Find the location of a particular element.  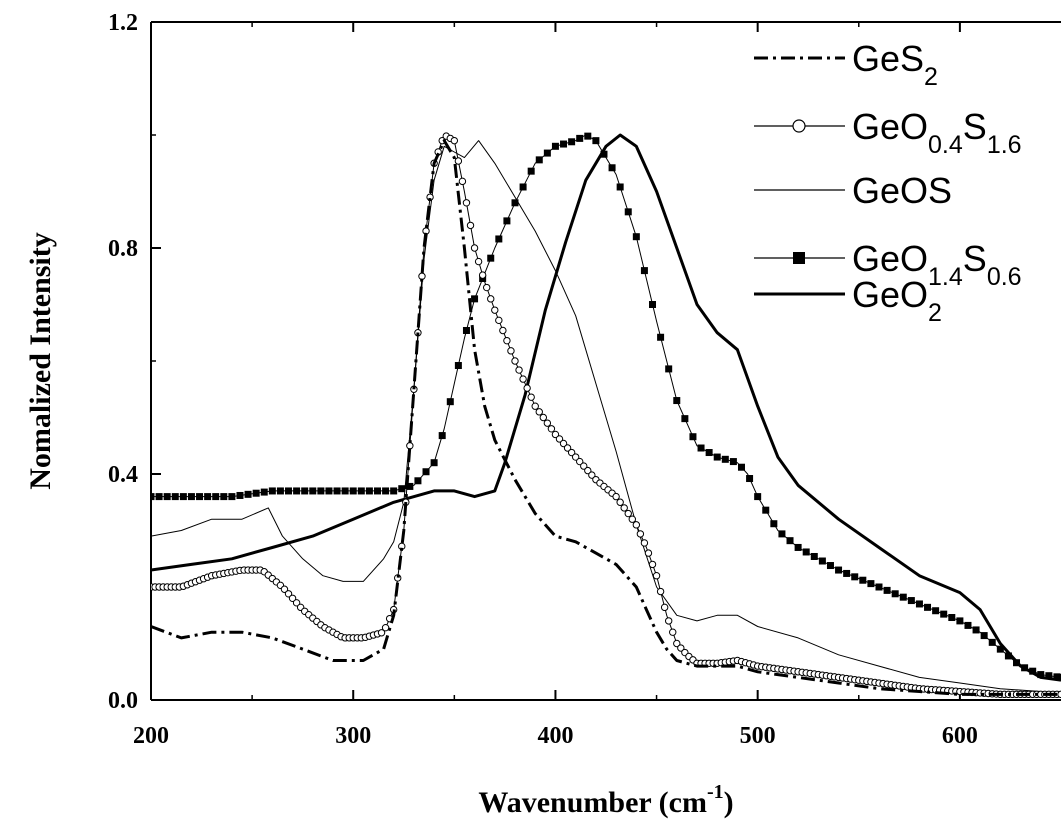

x-axis-title: Wavenumber (cm-1) is located at coordinates (605, 800).